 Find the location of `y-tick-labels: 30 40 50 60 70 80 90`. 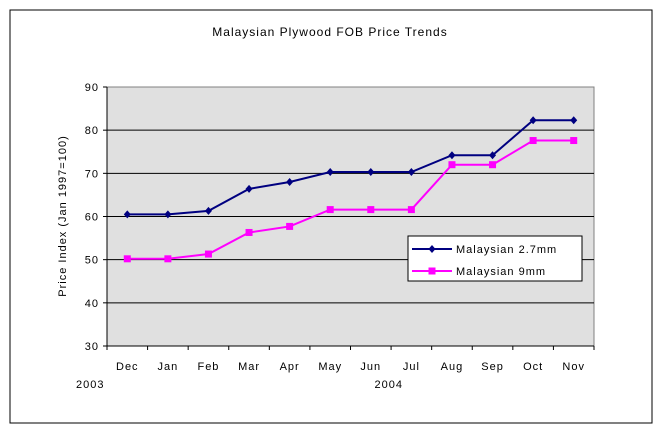

y-tick-labels: 30 40 50 60 70 80 90 is located at coordinates (92, 217).